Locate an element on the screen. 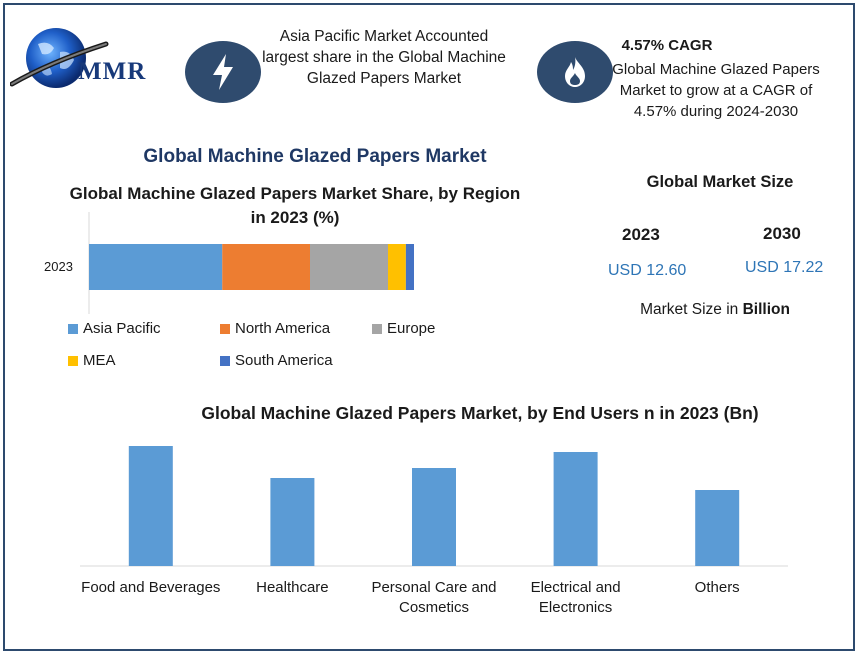  legend-item-south-america: South America is located at coordinates (276, 360).